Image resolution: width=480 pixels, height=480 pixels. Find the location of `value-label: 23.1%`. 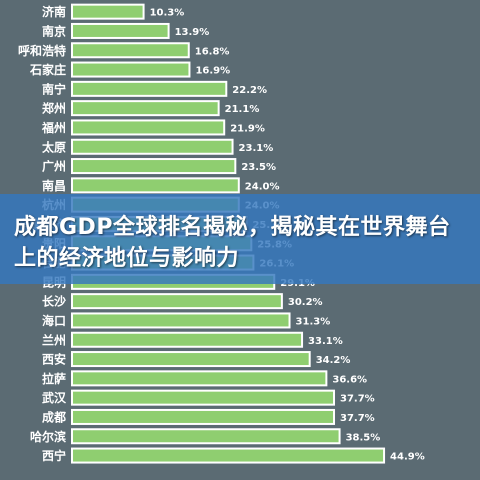

value-label: 23.1% is located at coordinates (256, 148).